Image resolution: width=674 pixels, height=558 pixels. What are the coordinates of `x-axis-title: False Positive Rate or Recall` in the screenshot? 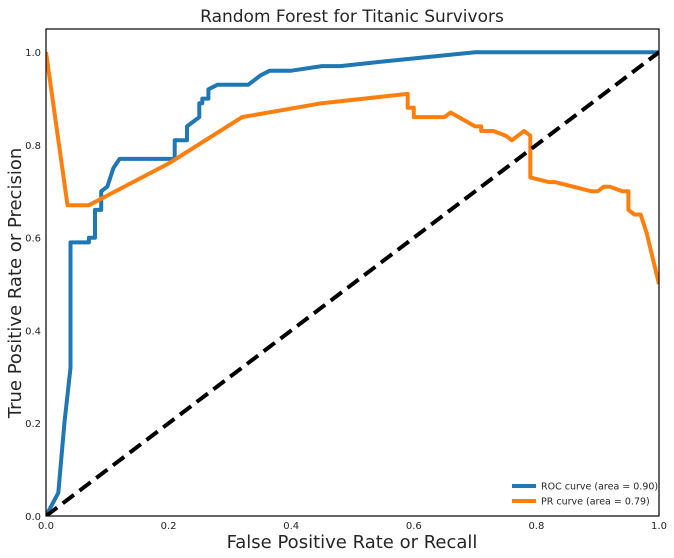 It's located at (352, 542).